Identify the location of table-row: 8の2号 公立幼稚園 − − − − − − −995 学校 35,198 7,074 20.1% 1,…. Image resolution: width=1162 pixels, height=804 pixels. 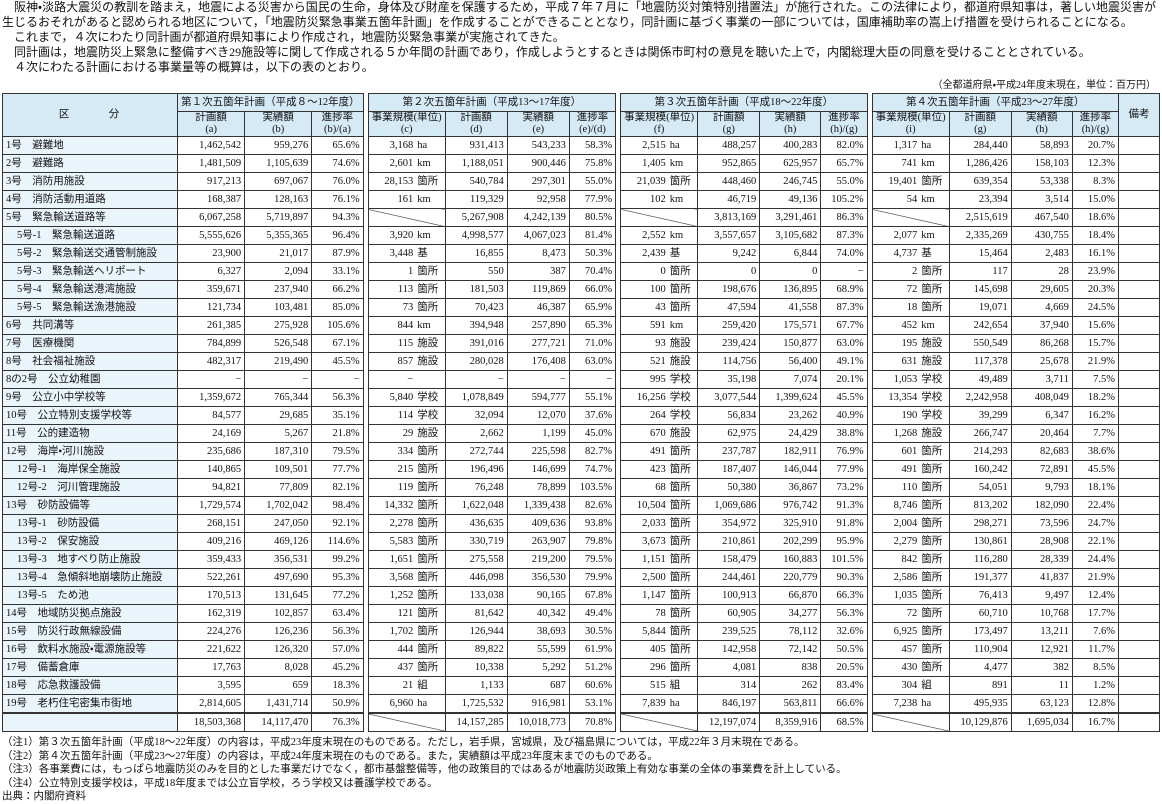
(581, 379).